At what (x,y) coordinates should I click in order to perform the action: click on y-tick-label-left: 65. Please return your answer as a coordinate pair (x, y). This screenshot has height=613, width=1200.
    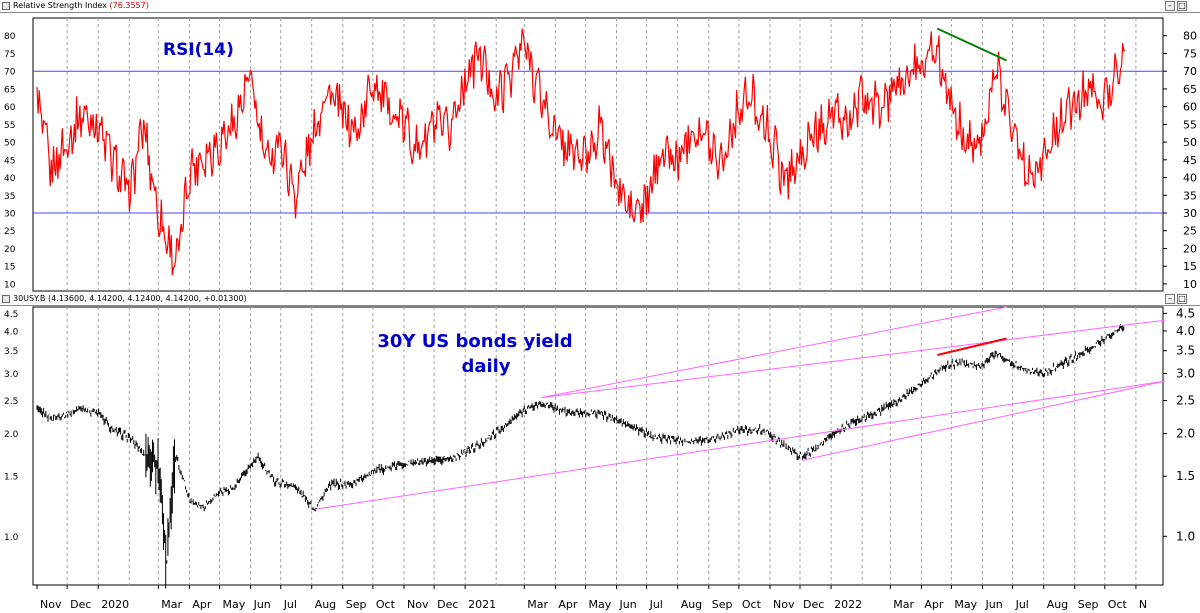
    Looking at the image, I should click on (9, 90).